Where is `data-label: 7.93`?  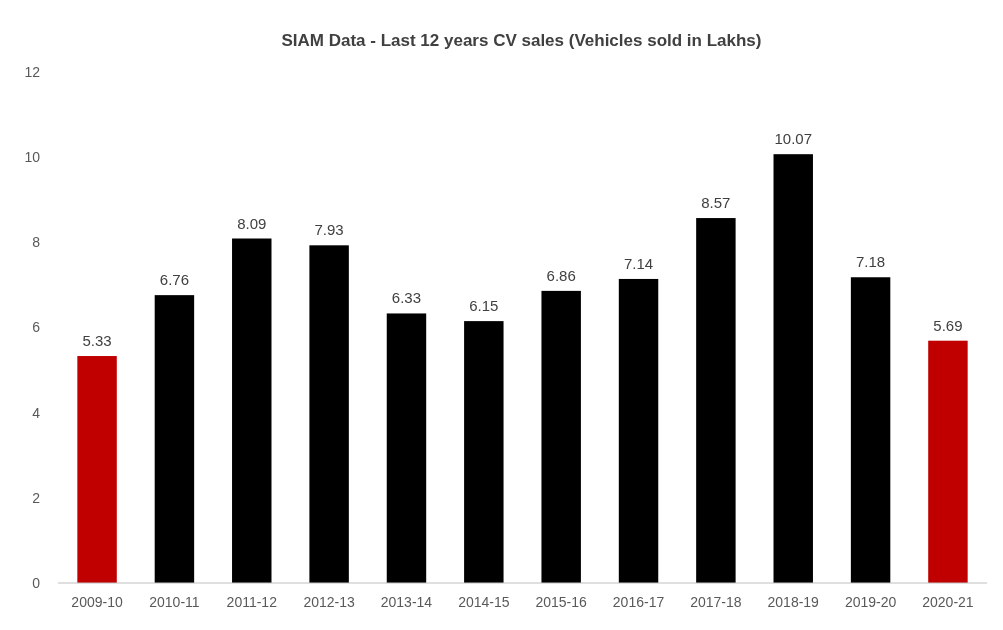 data-label: 7.93 is located at coordinates (329, 230).